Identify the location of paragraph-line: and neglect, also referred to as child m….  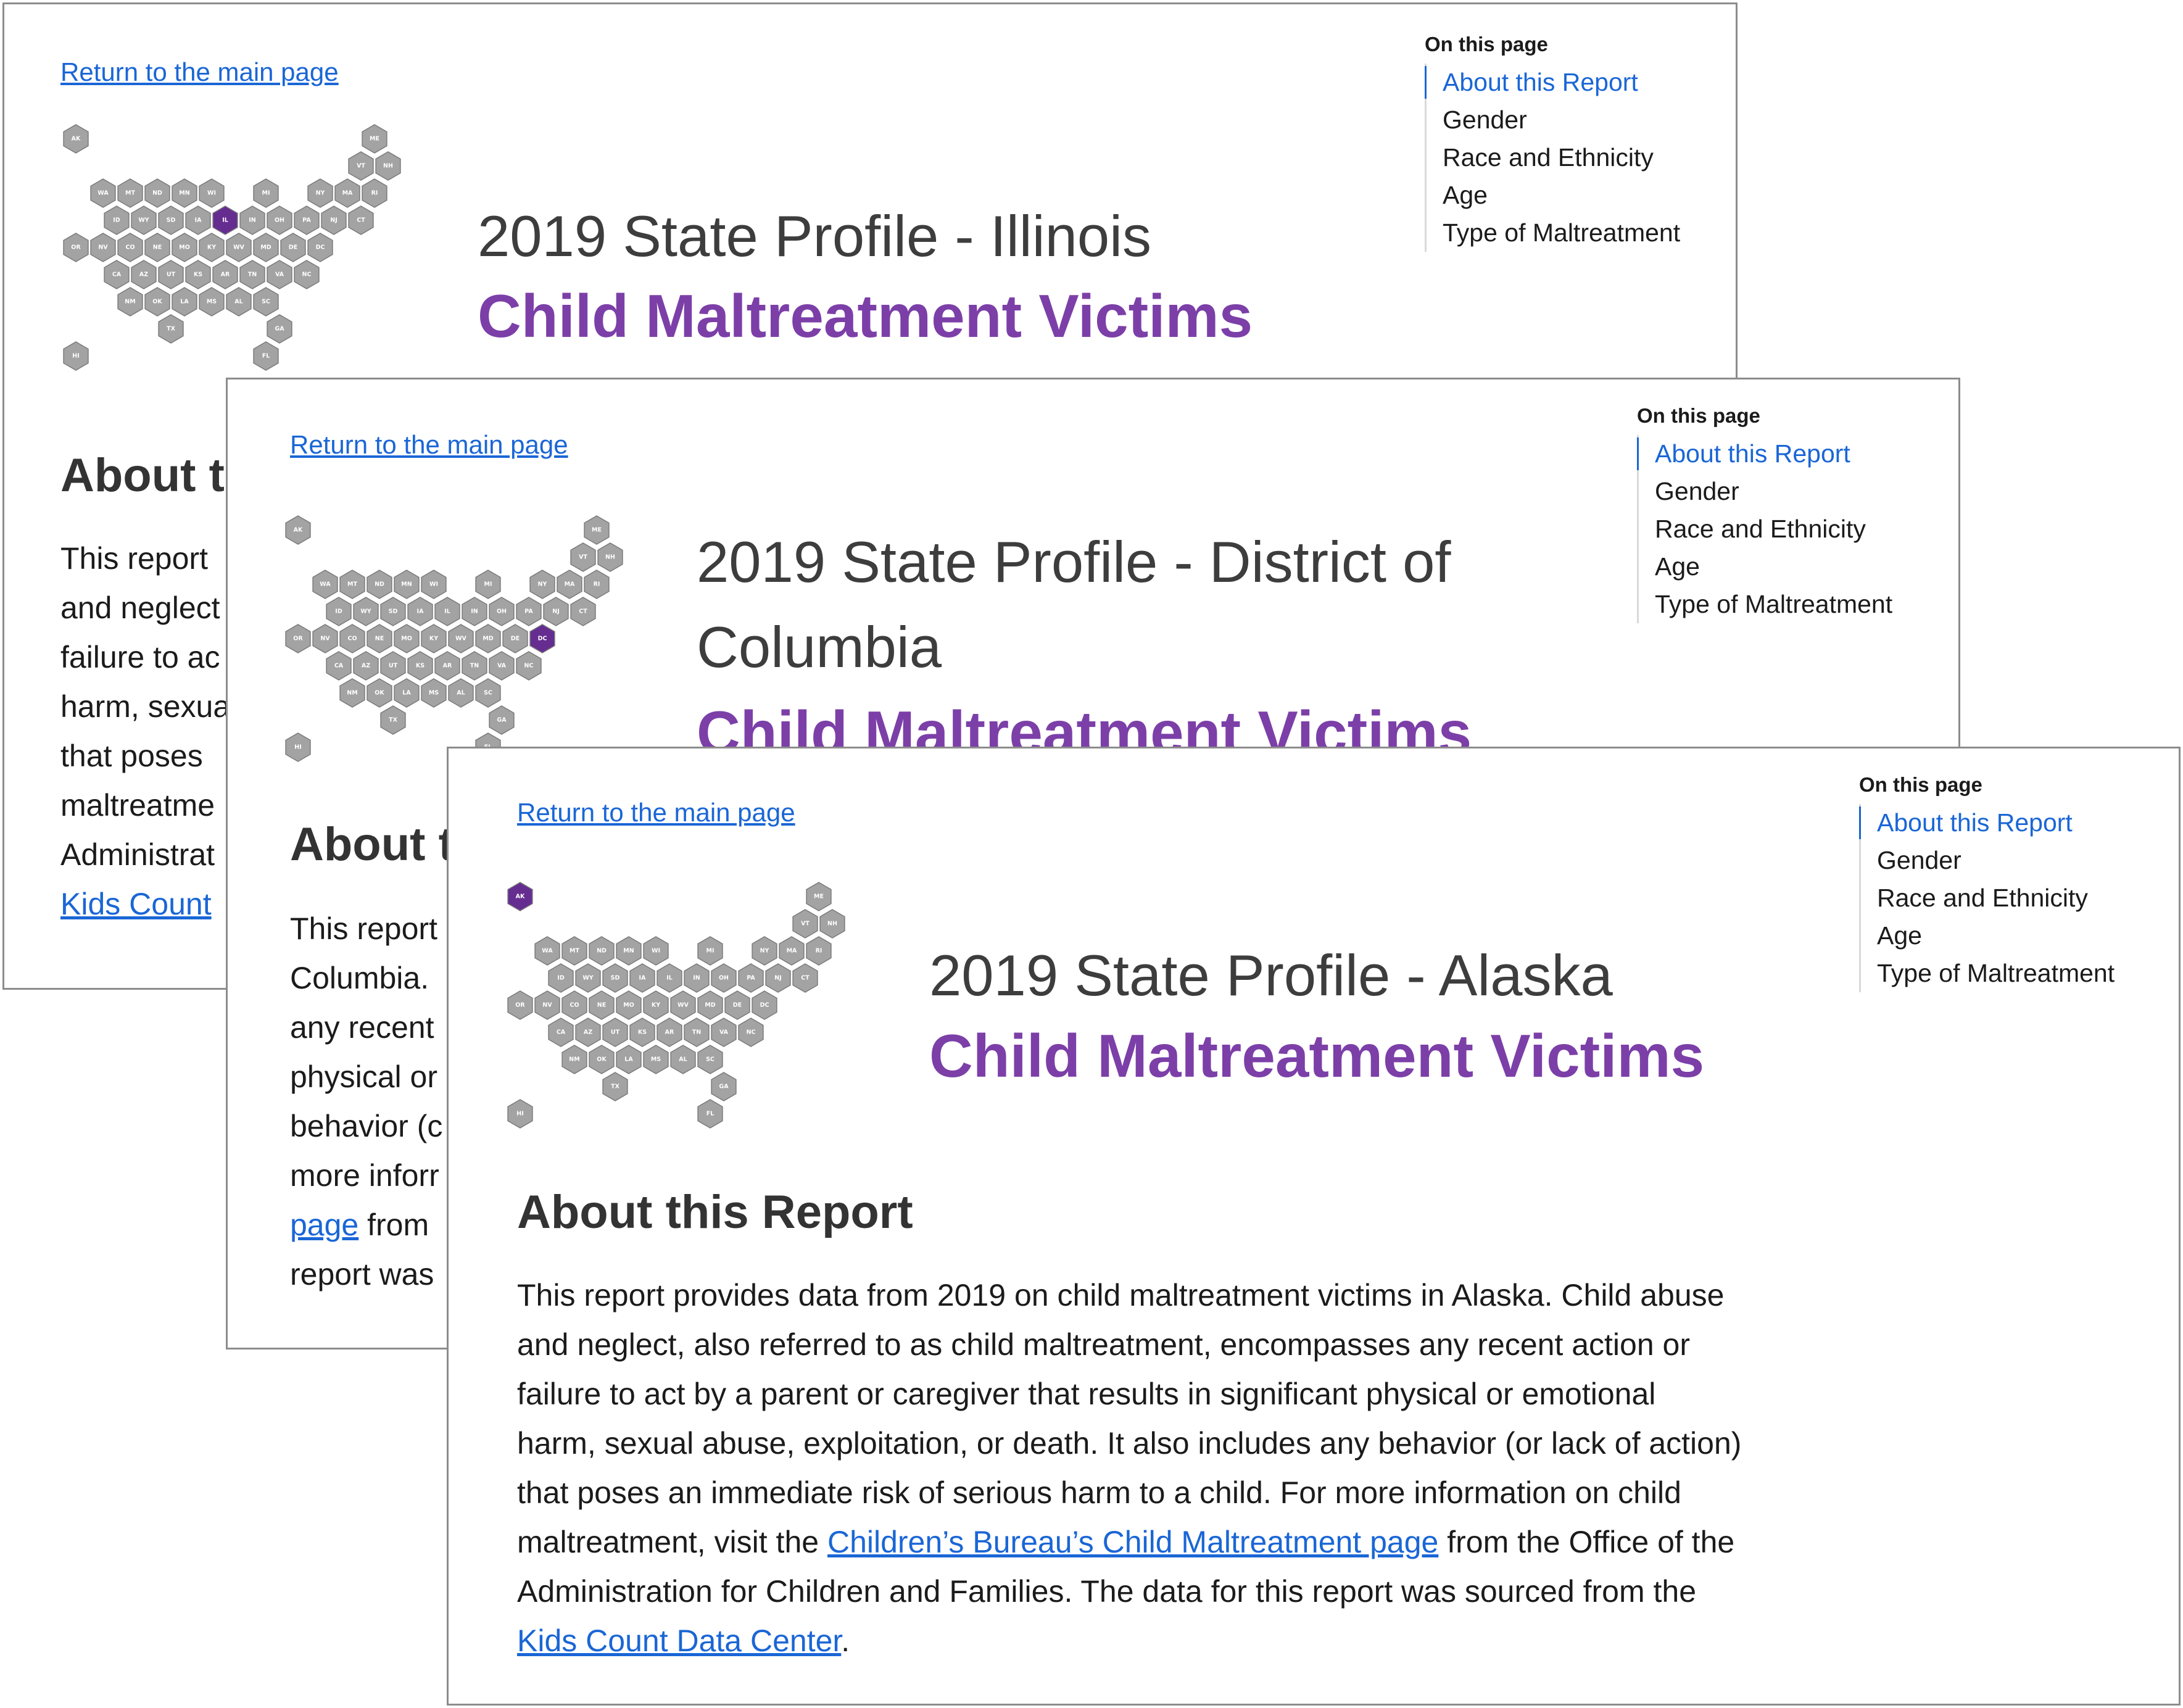
(1104, 1344).